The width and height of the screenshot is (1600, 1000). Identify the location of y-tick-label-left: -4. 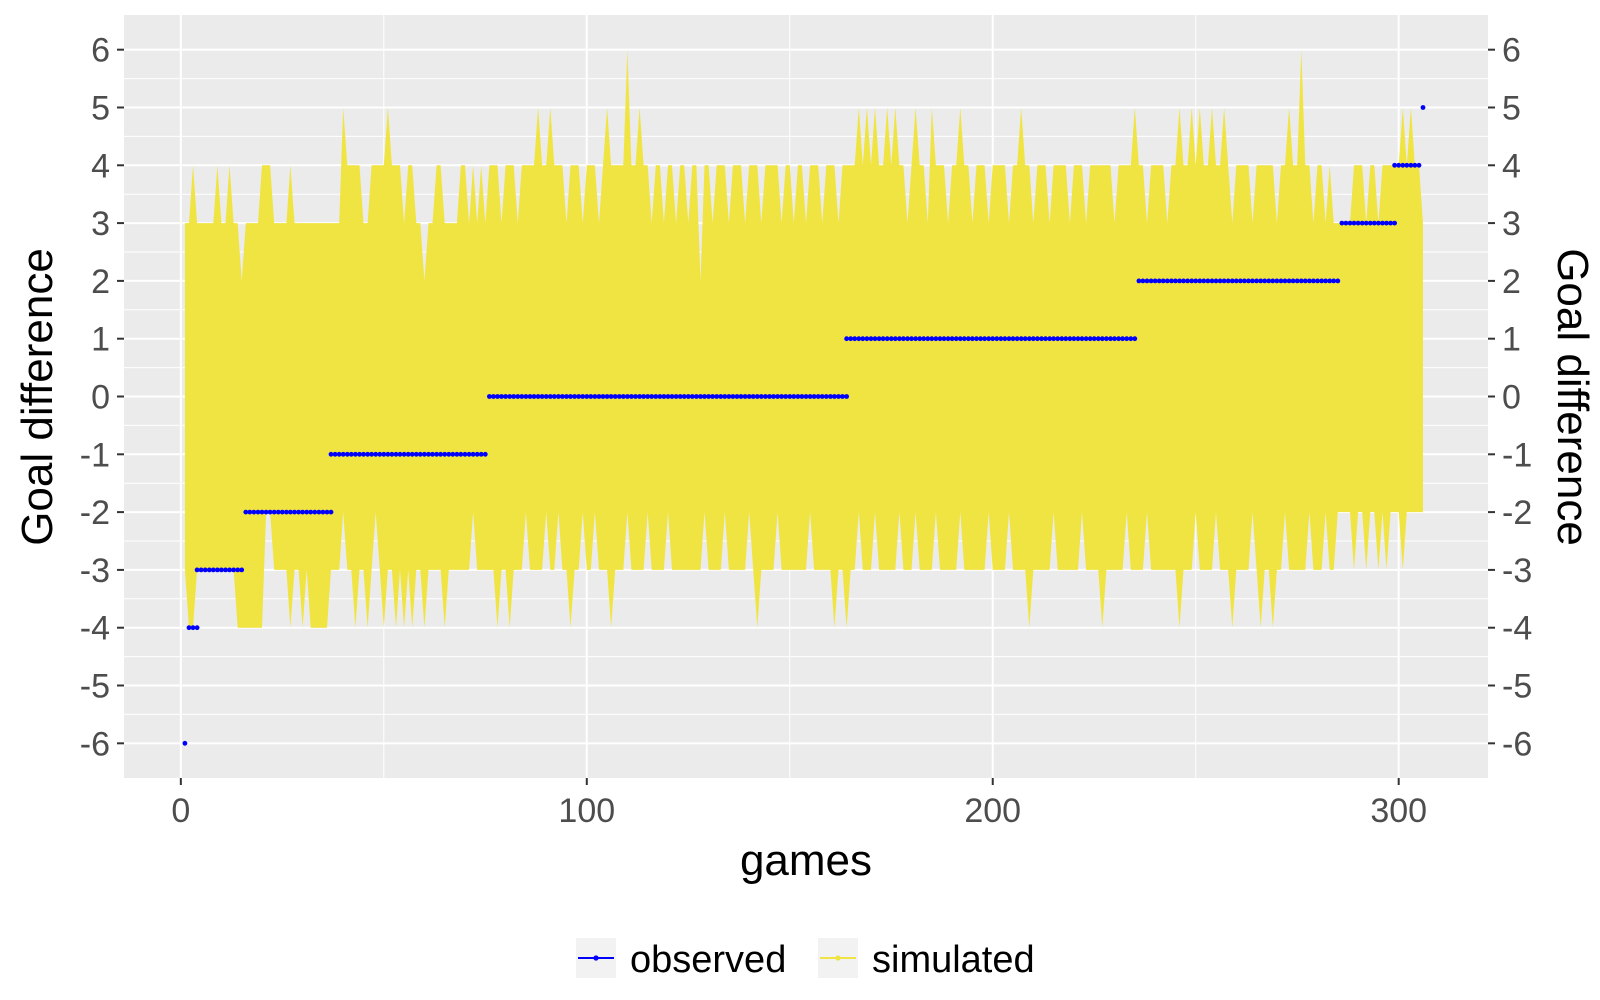
(95, 629).